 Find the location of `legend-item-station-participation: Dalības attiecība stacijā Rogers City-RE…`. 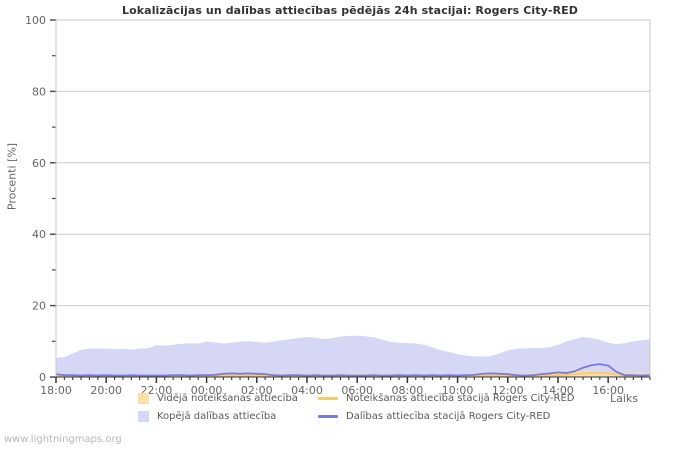

legend-item-station-participation: Dalības attiecība stacijā Rogers City-RE… is located at coordinates (434, 416).